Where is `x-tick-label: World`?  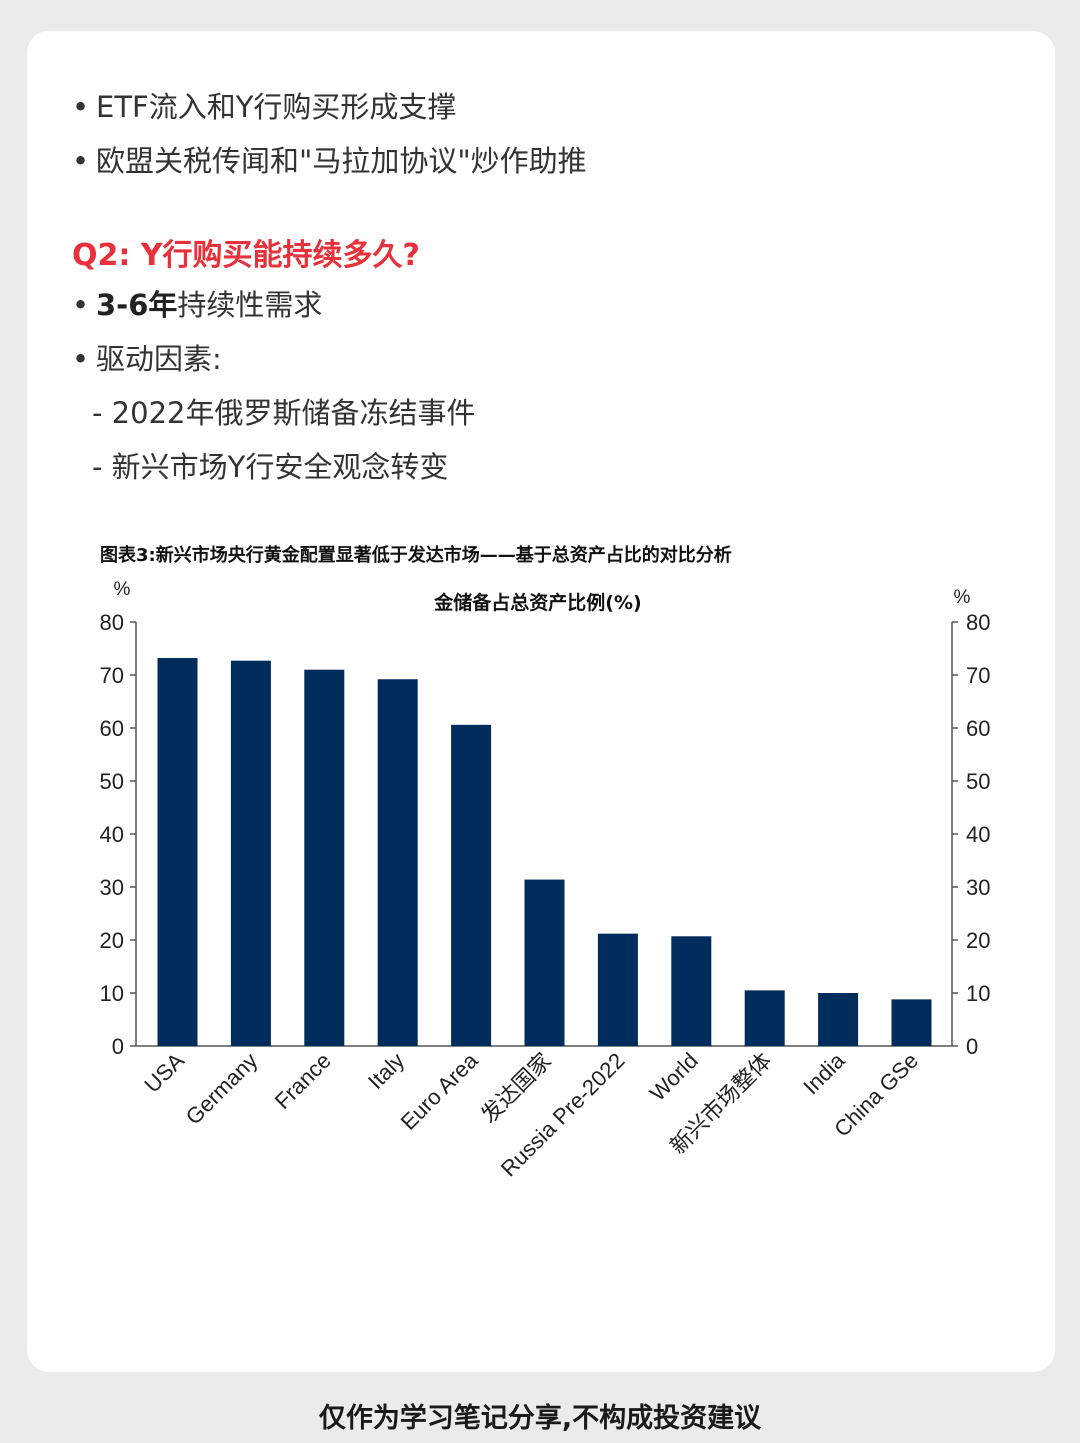
x-tick-label: World is located at coordinates (674, 1077).